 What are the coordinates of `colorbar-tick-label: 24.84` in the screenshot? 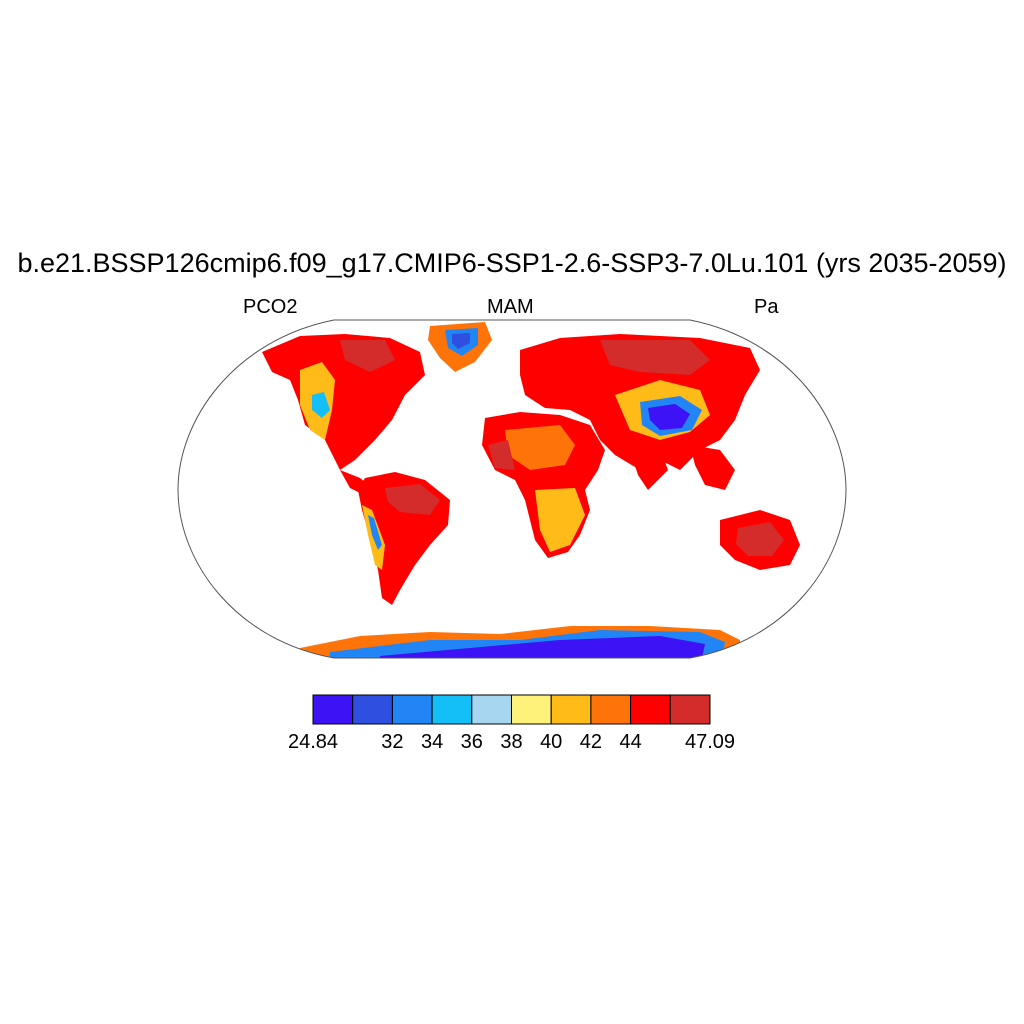 It's located at (313, 742).